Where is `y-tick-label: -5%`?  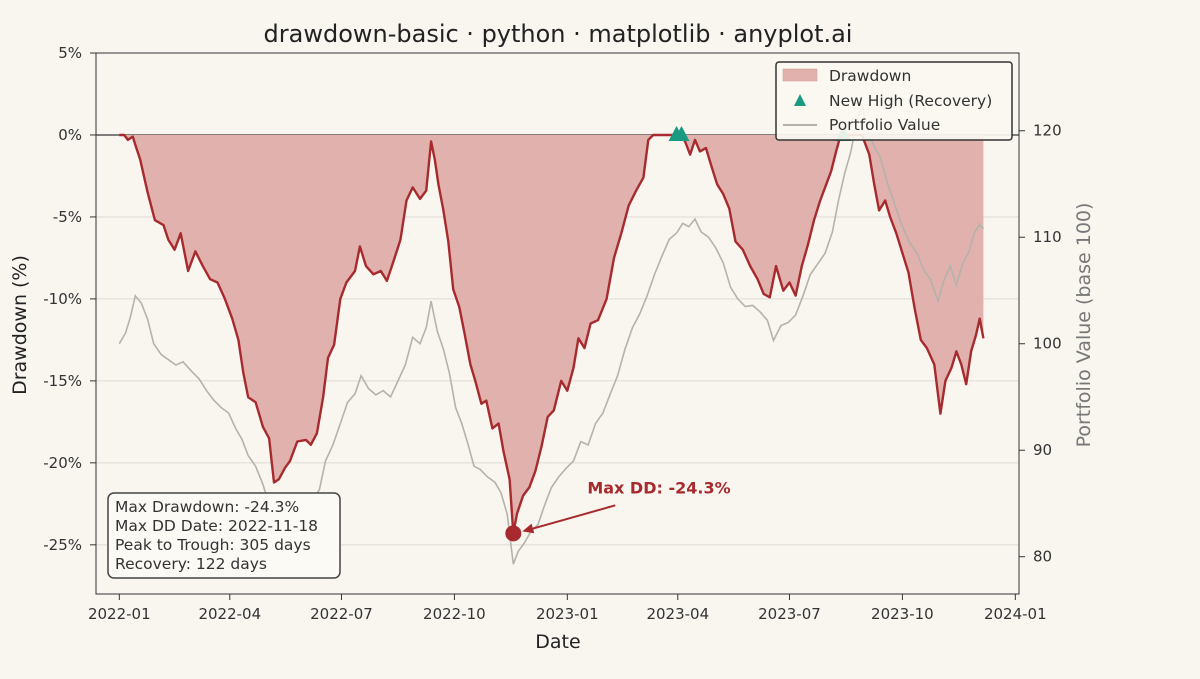 y-tick-label: -5% is located at coordinates (67, 217).